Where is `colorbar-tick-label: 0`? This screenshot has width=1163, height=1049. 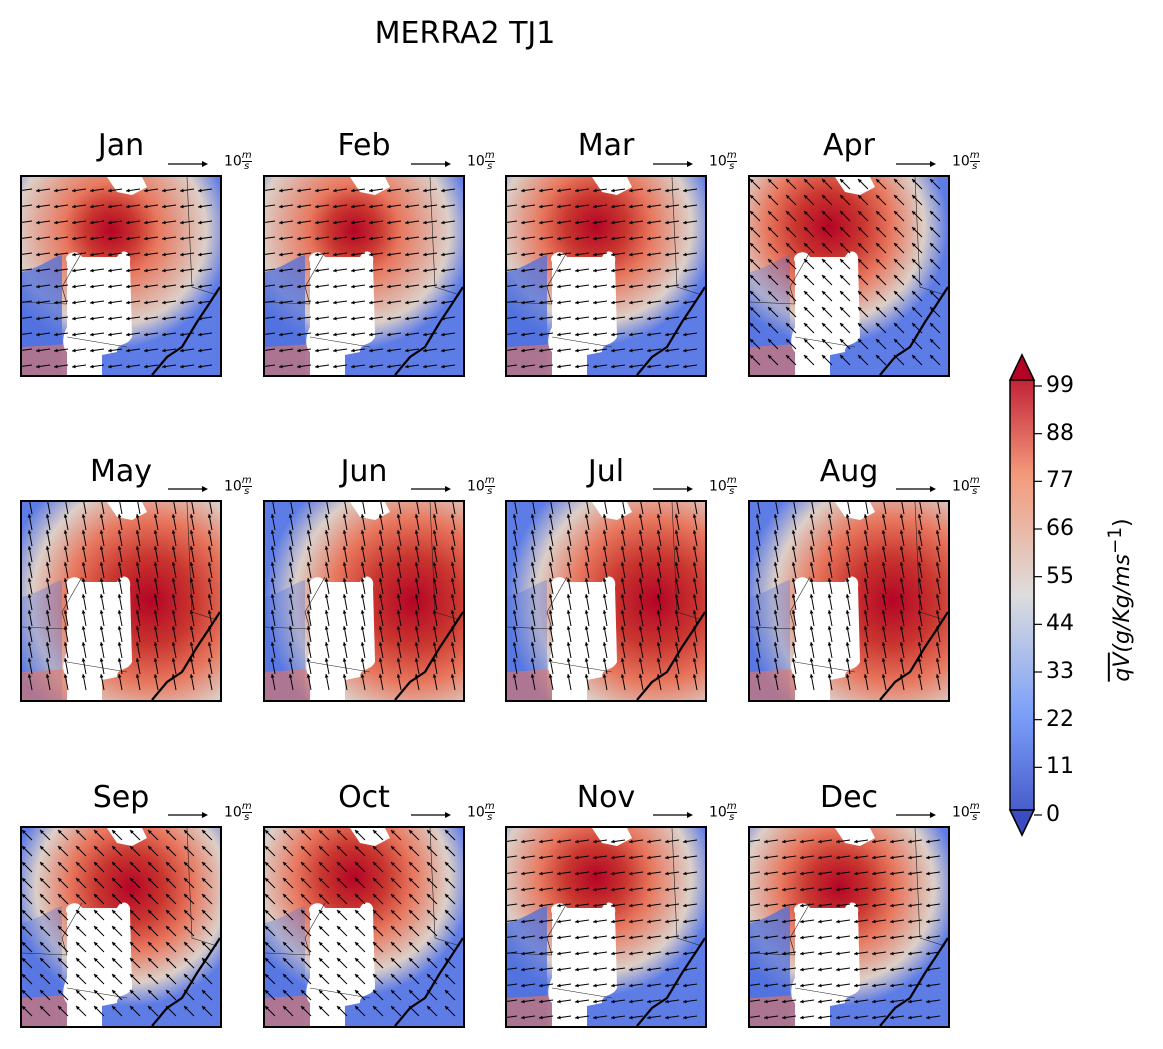
colorbar-tick-label: 0 is located at coordinates (1053, 814).